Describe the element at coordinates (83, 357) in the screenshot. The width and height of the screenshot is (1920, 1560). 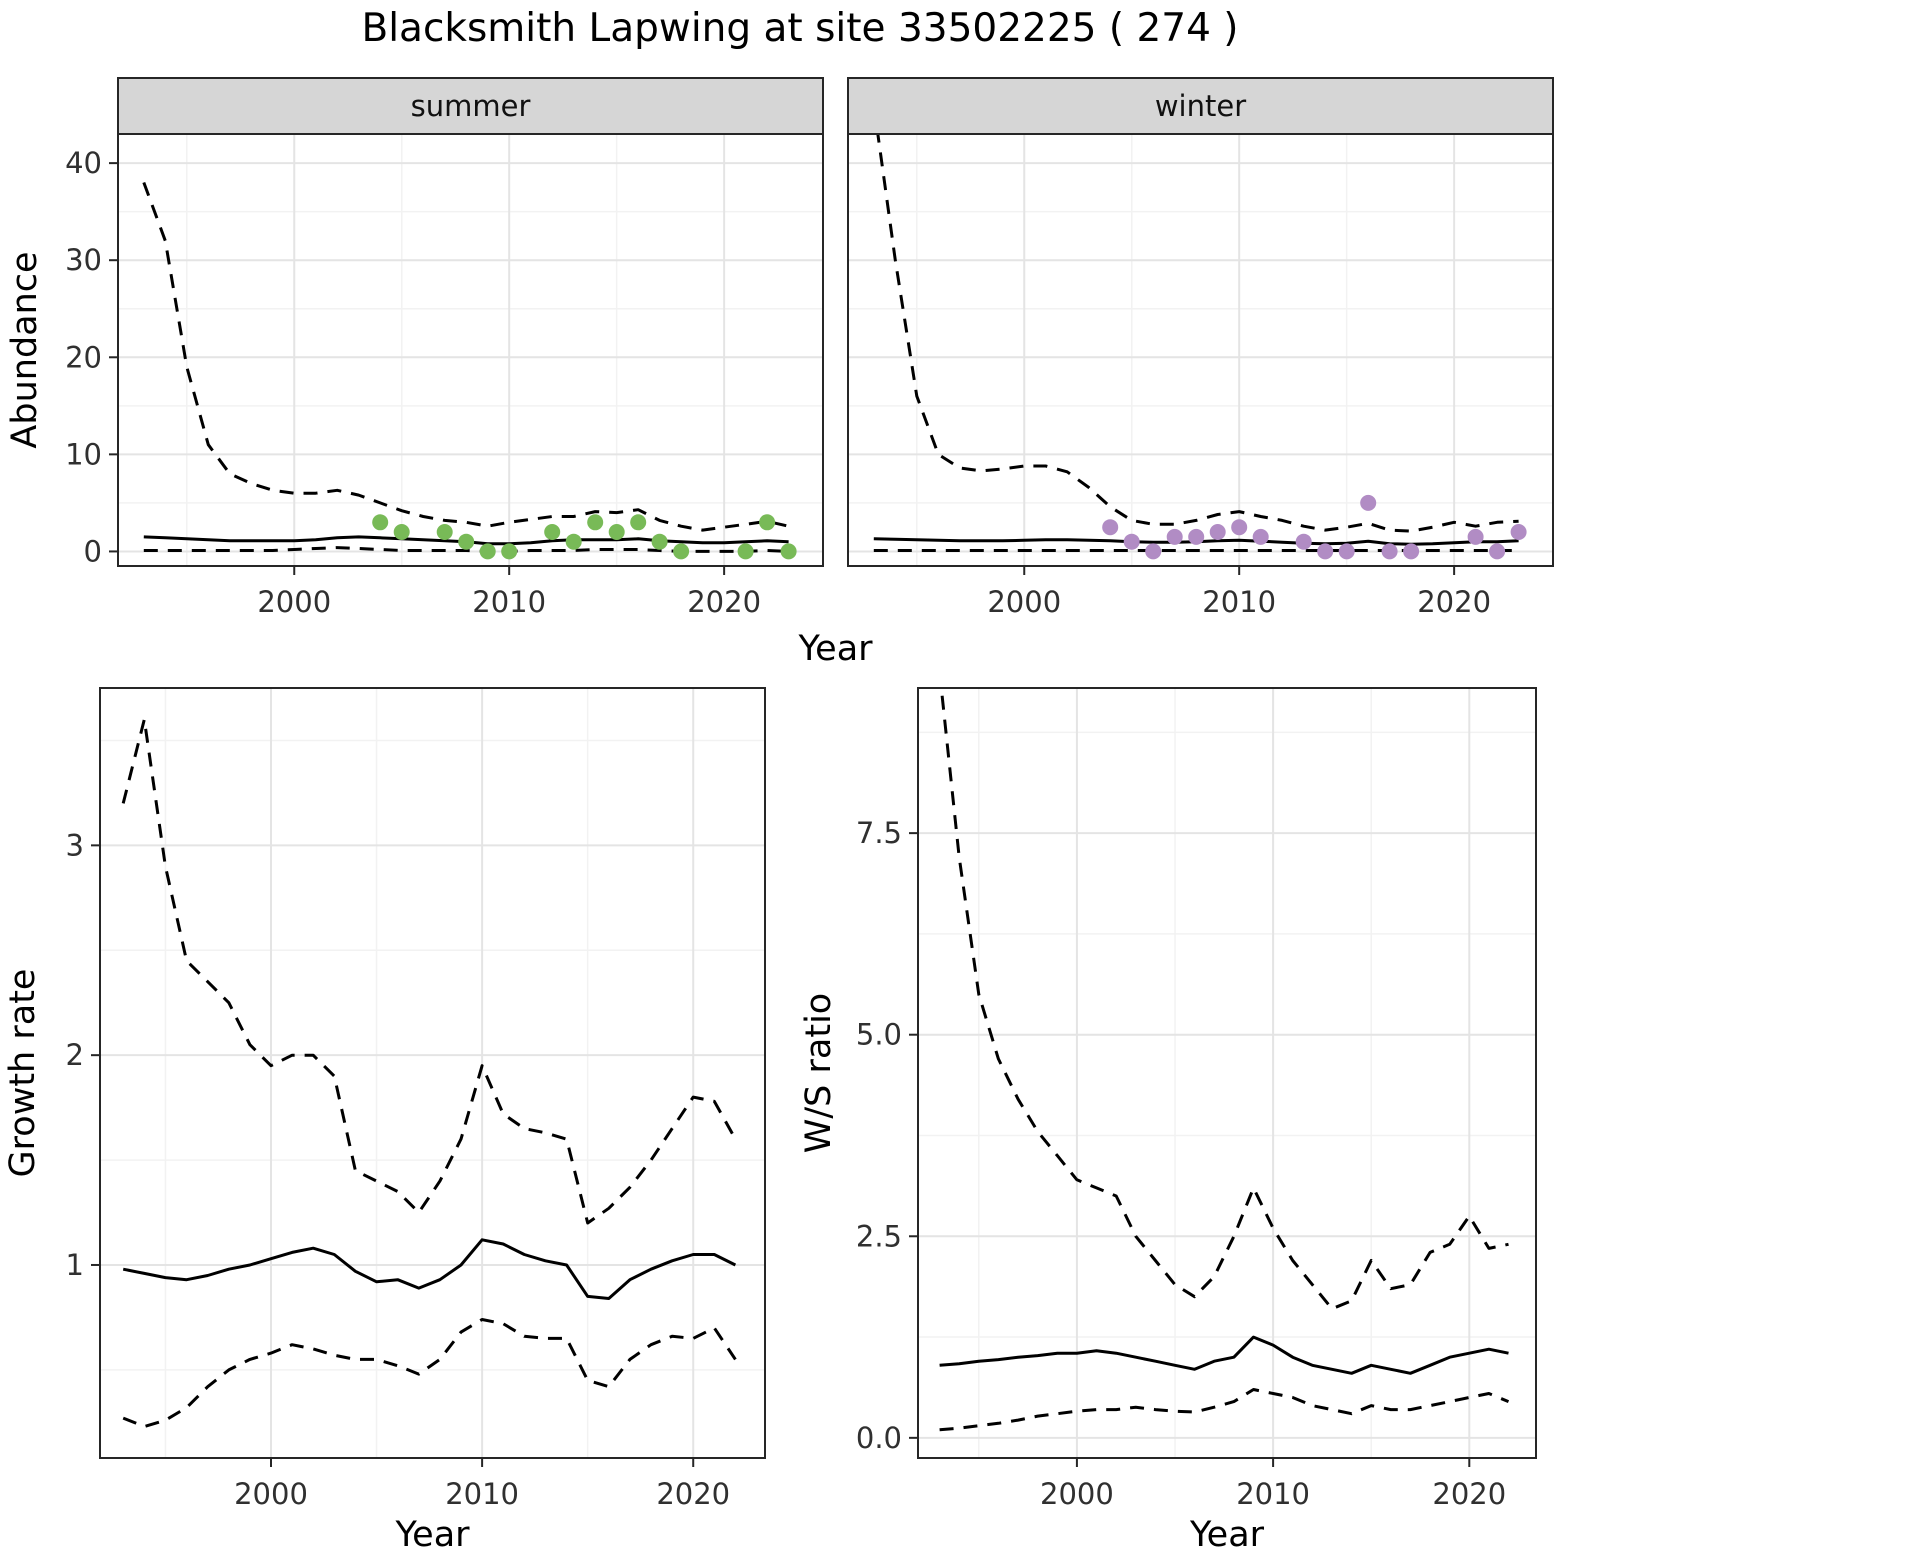
I see `y-tick-label: 20` at that location.